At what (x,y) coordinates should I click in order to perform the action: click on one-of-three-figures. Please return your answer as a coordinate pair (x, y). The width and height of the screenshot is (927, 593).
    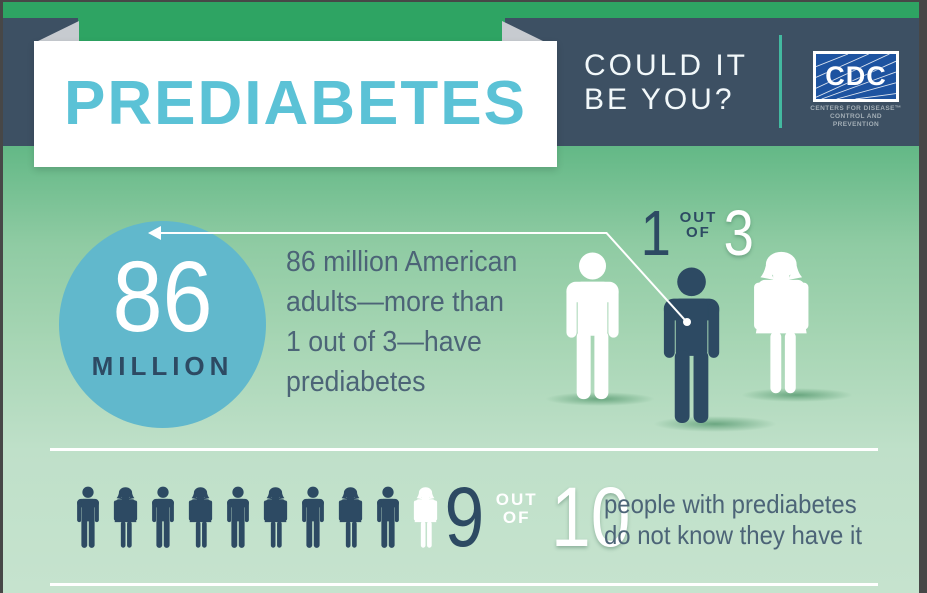
    Looking at the image, I should click on (699, 339).